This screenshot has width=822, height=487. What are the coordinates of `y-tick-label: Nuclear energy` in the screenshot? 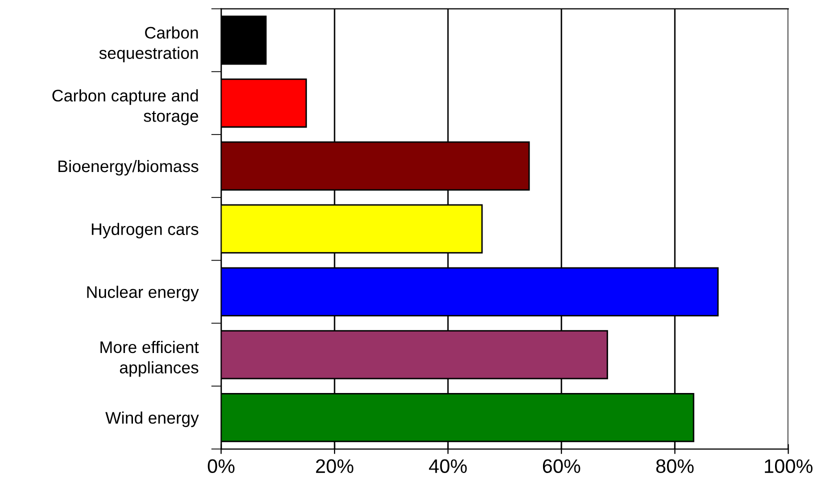 It's located at (143, 294).